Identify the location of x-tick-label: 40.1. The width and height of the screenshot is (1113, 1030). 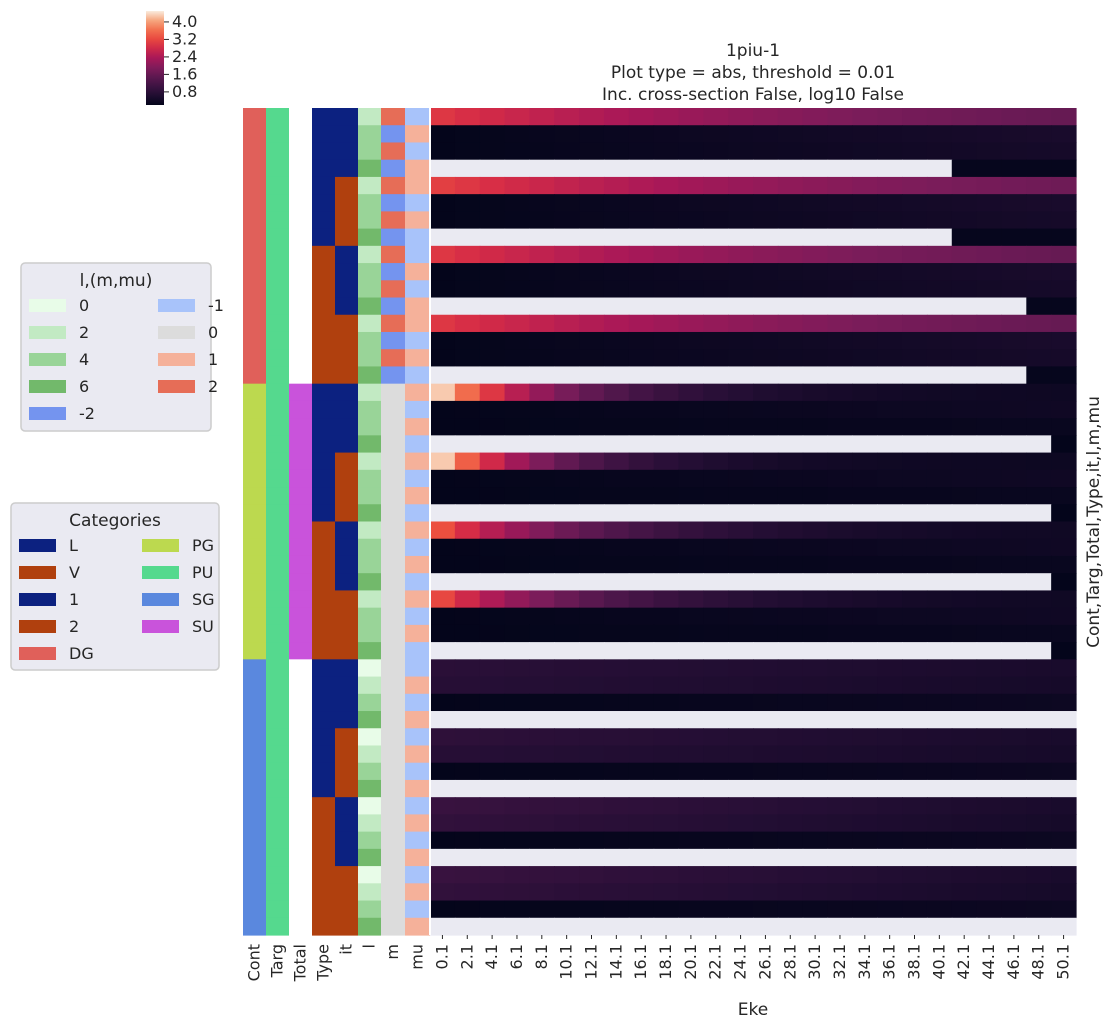
(938, 962).